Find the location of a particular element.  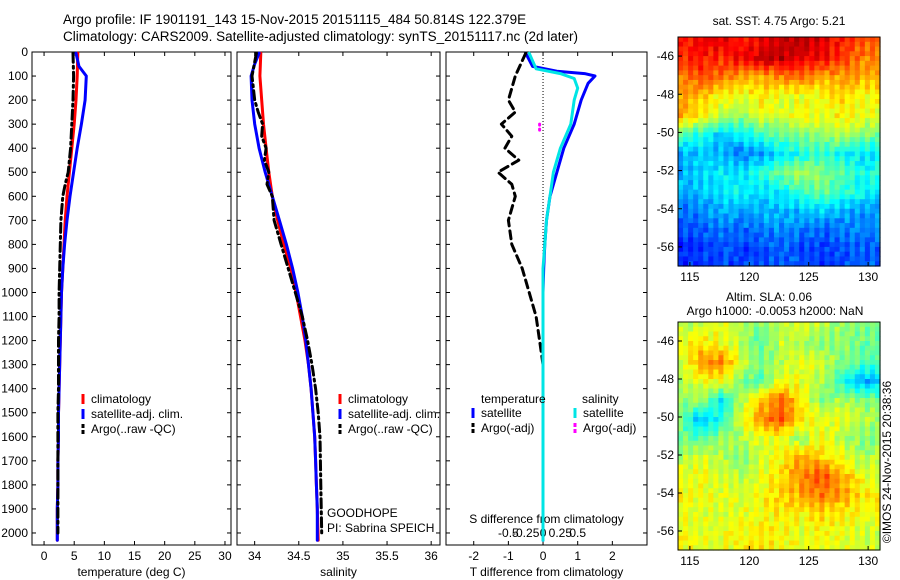

legend-label: satellite is located at coordinates (603, 413).